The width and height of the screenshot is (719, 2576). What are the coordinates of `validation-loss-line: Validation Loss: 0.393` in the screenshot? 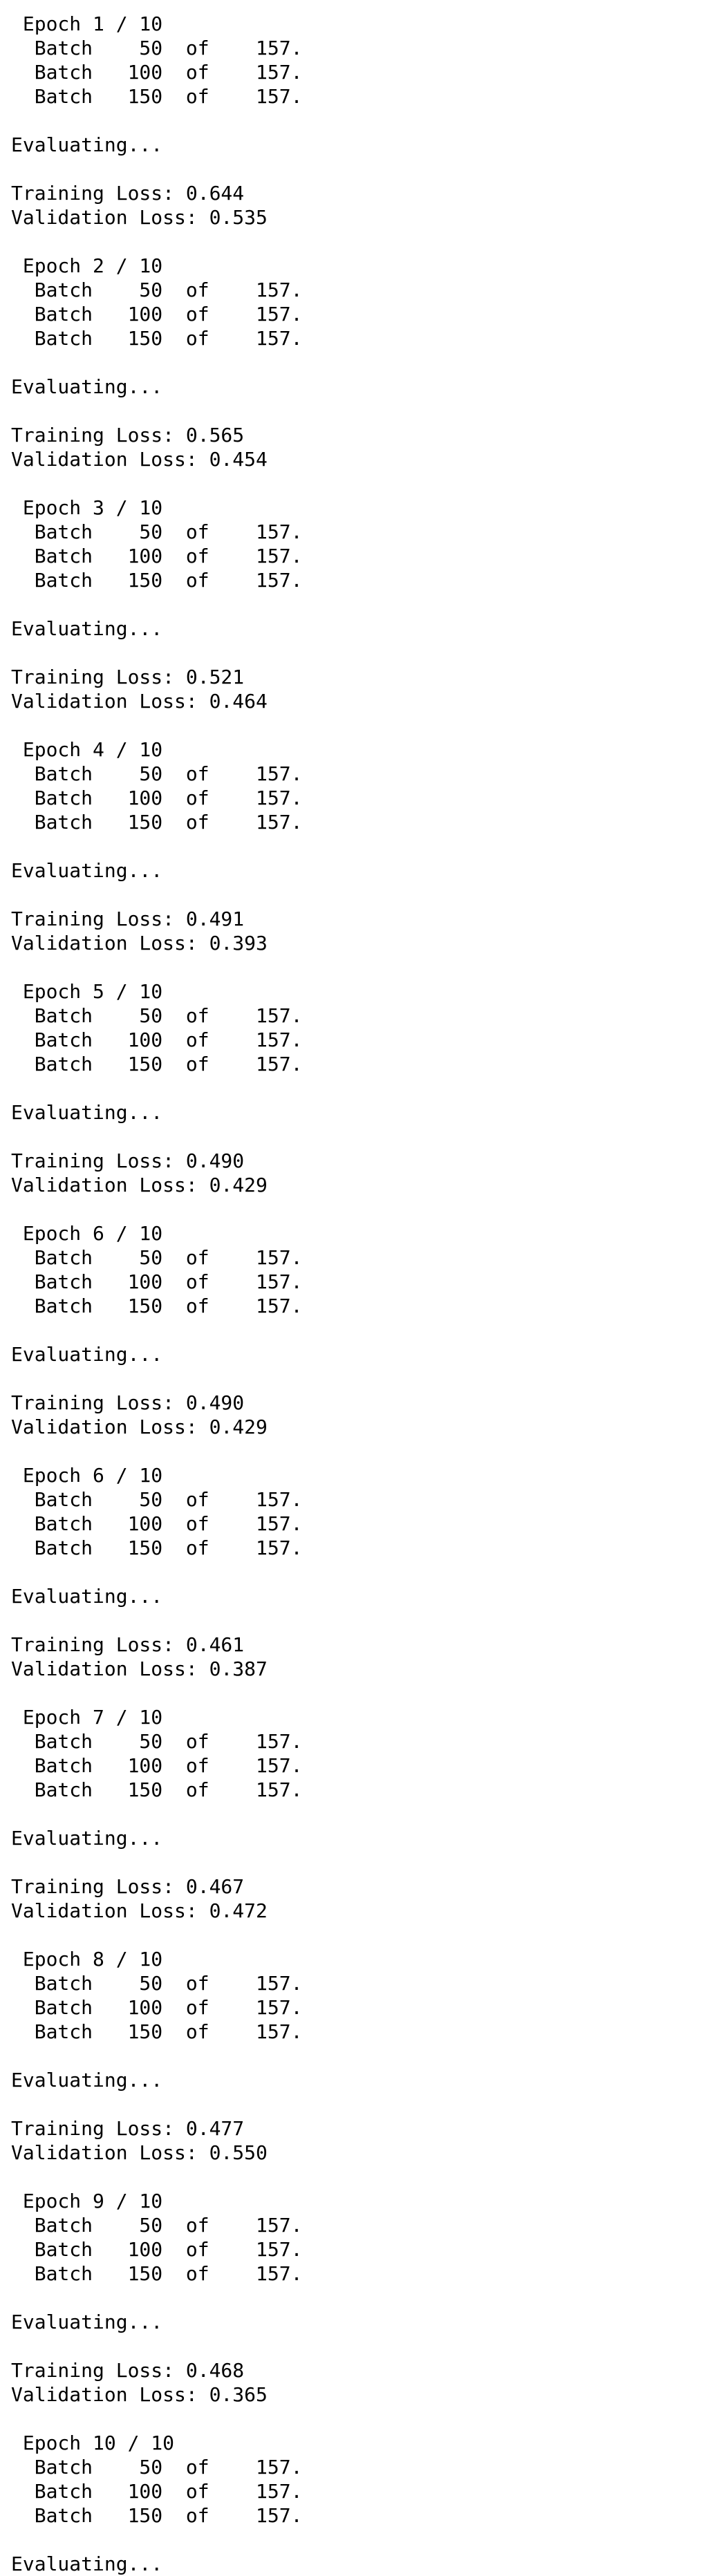 It's located at (139, 943).